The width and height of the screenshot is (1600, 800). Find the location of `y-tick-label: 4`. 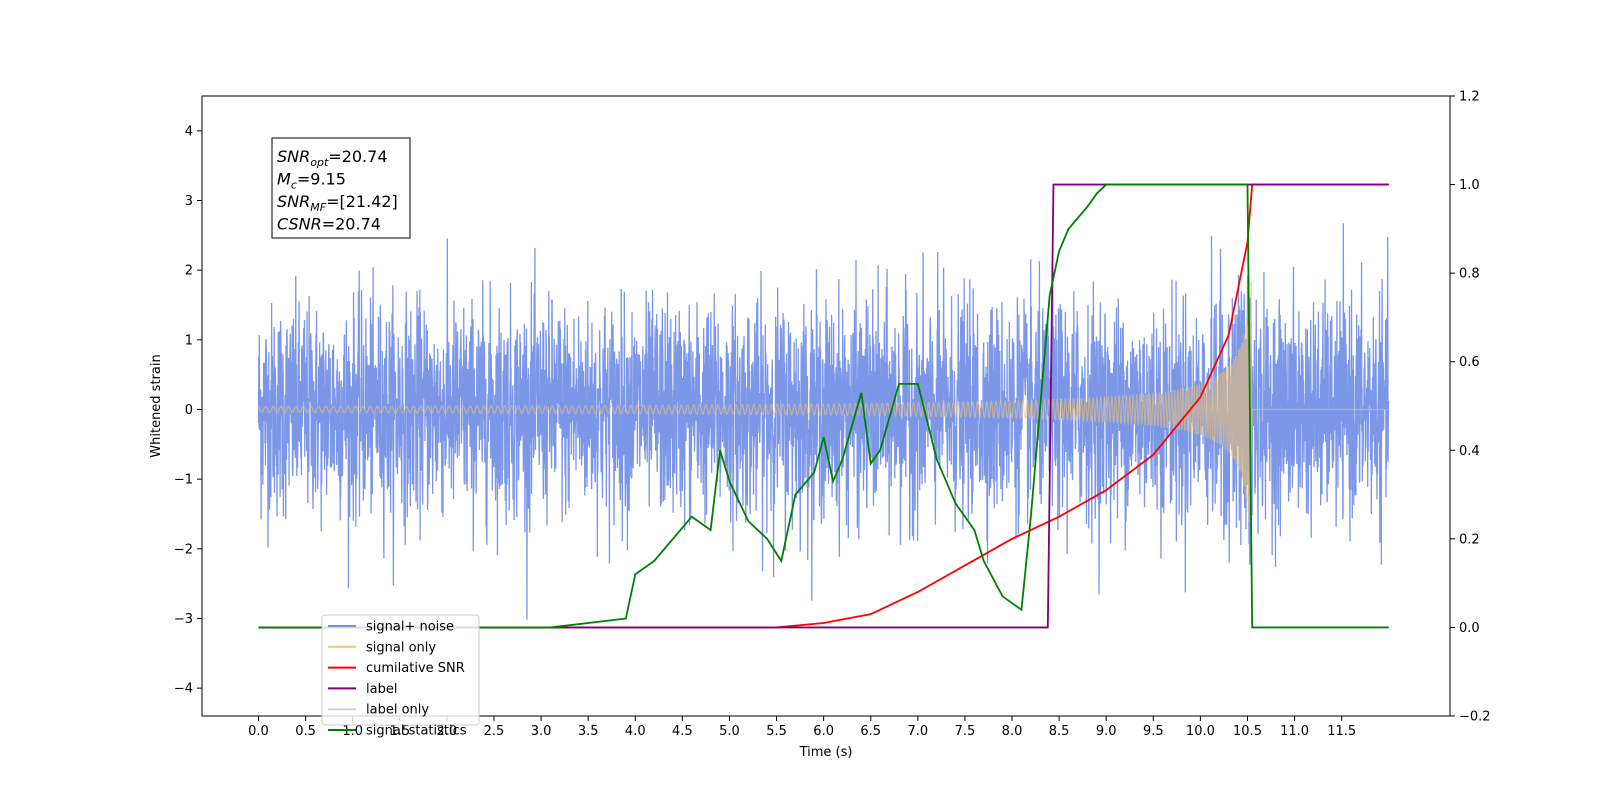

y-tick-label: 4 is located at coordinates (189, 131).